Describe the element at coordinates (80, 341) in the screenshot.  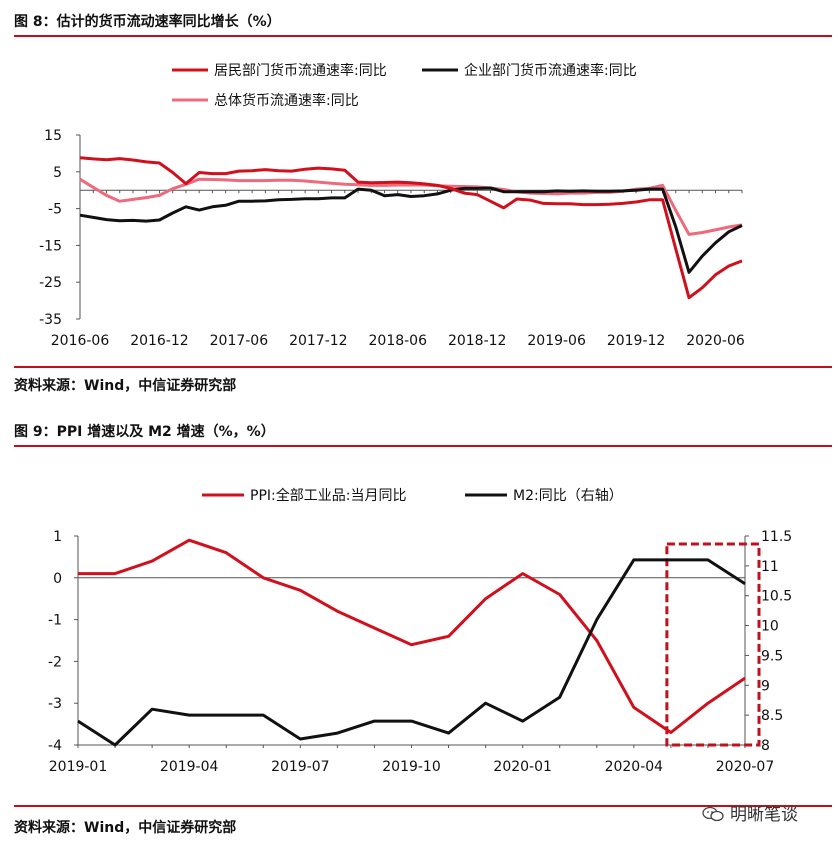
I see `x-tick-label: 2016-06` at that location.